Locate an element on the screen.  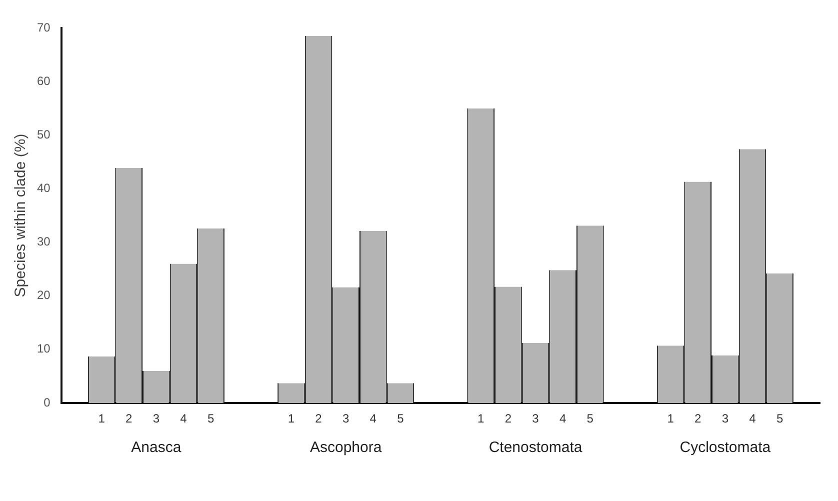
x-tick-label: Ascophora is located at coordinates (346, 447).